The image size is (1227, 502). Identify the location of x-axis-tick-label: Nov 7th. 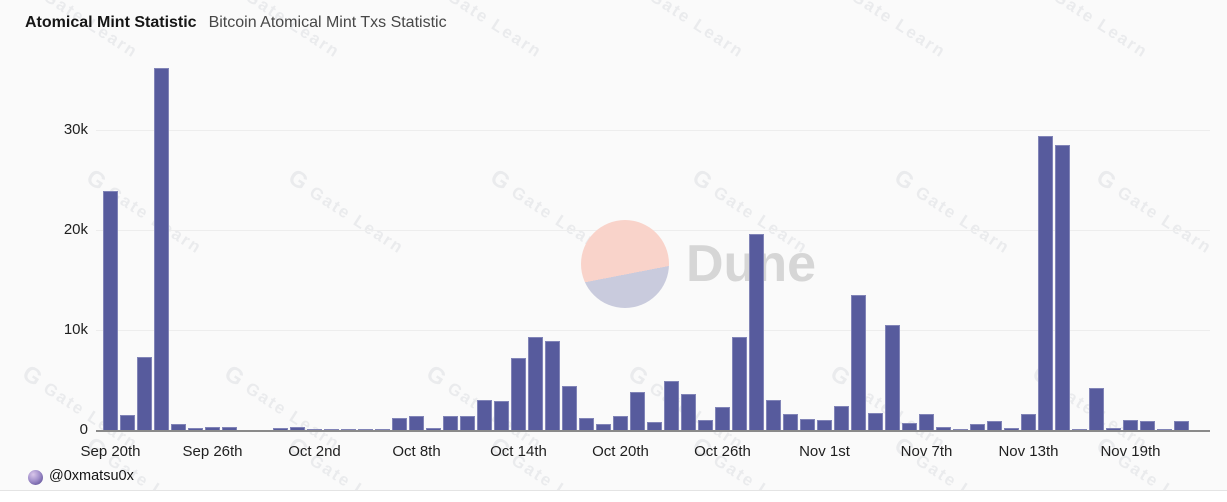
(926, 451).